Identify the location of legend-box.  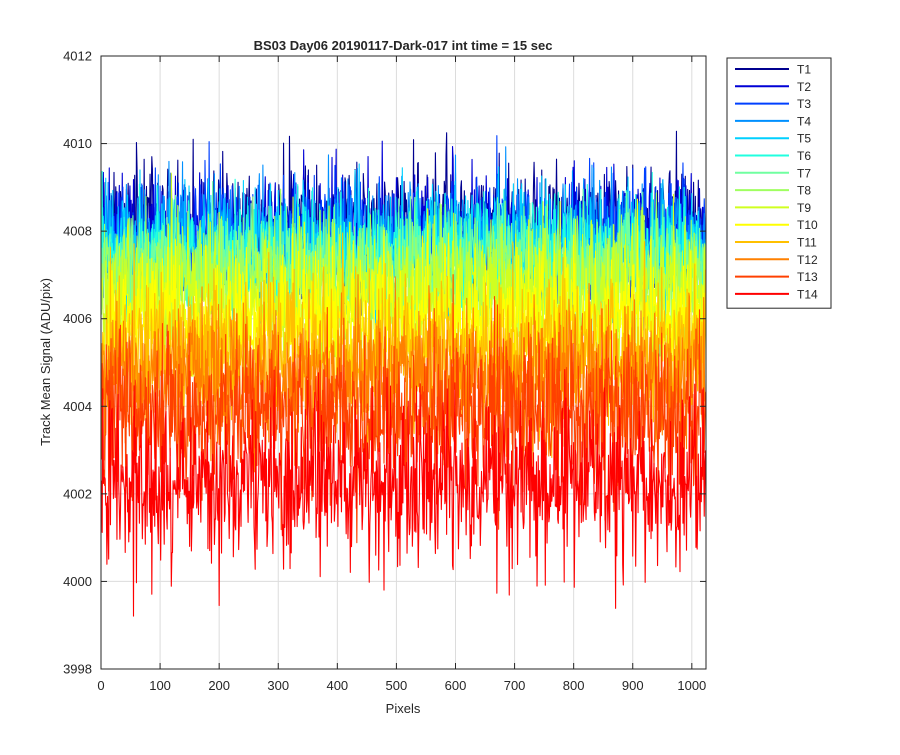
(779, 183).